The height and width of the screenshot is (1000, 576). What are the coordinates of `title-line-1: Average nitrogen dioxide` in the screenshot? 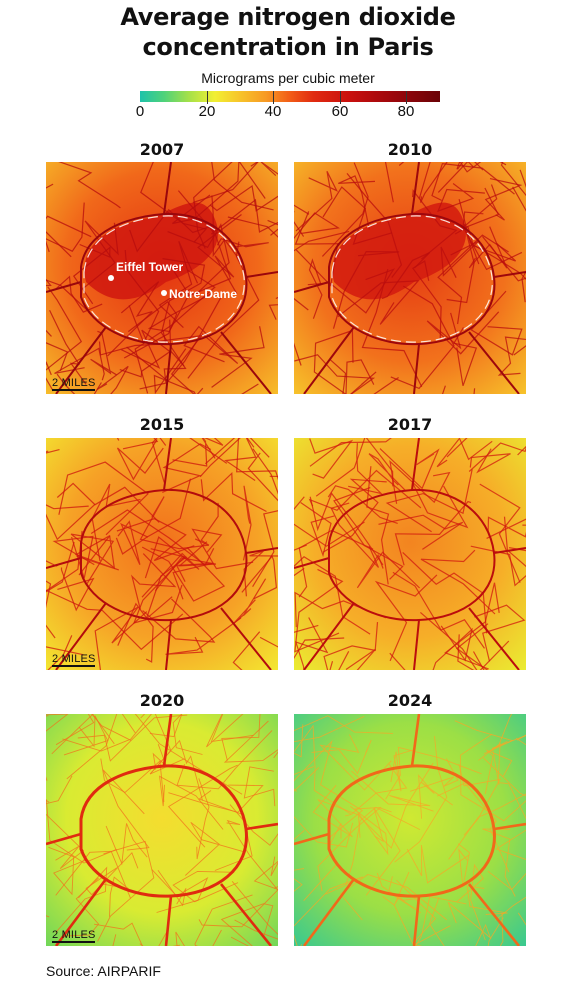 It's located at (288, 17).